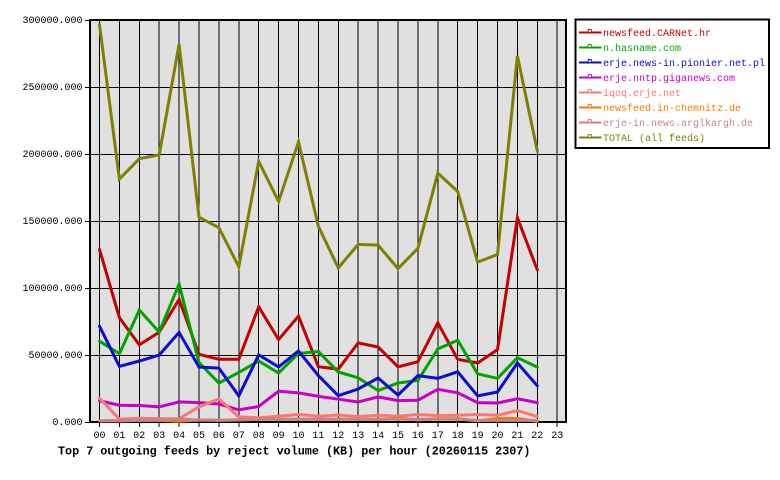 The image size is (780, 480). Describe the element at coordinates (672, 109) in the screenshot. I see `svg-text: newsfeed.in-chemnitz.de` at that location.